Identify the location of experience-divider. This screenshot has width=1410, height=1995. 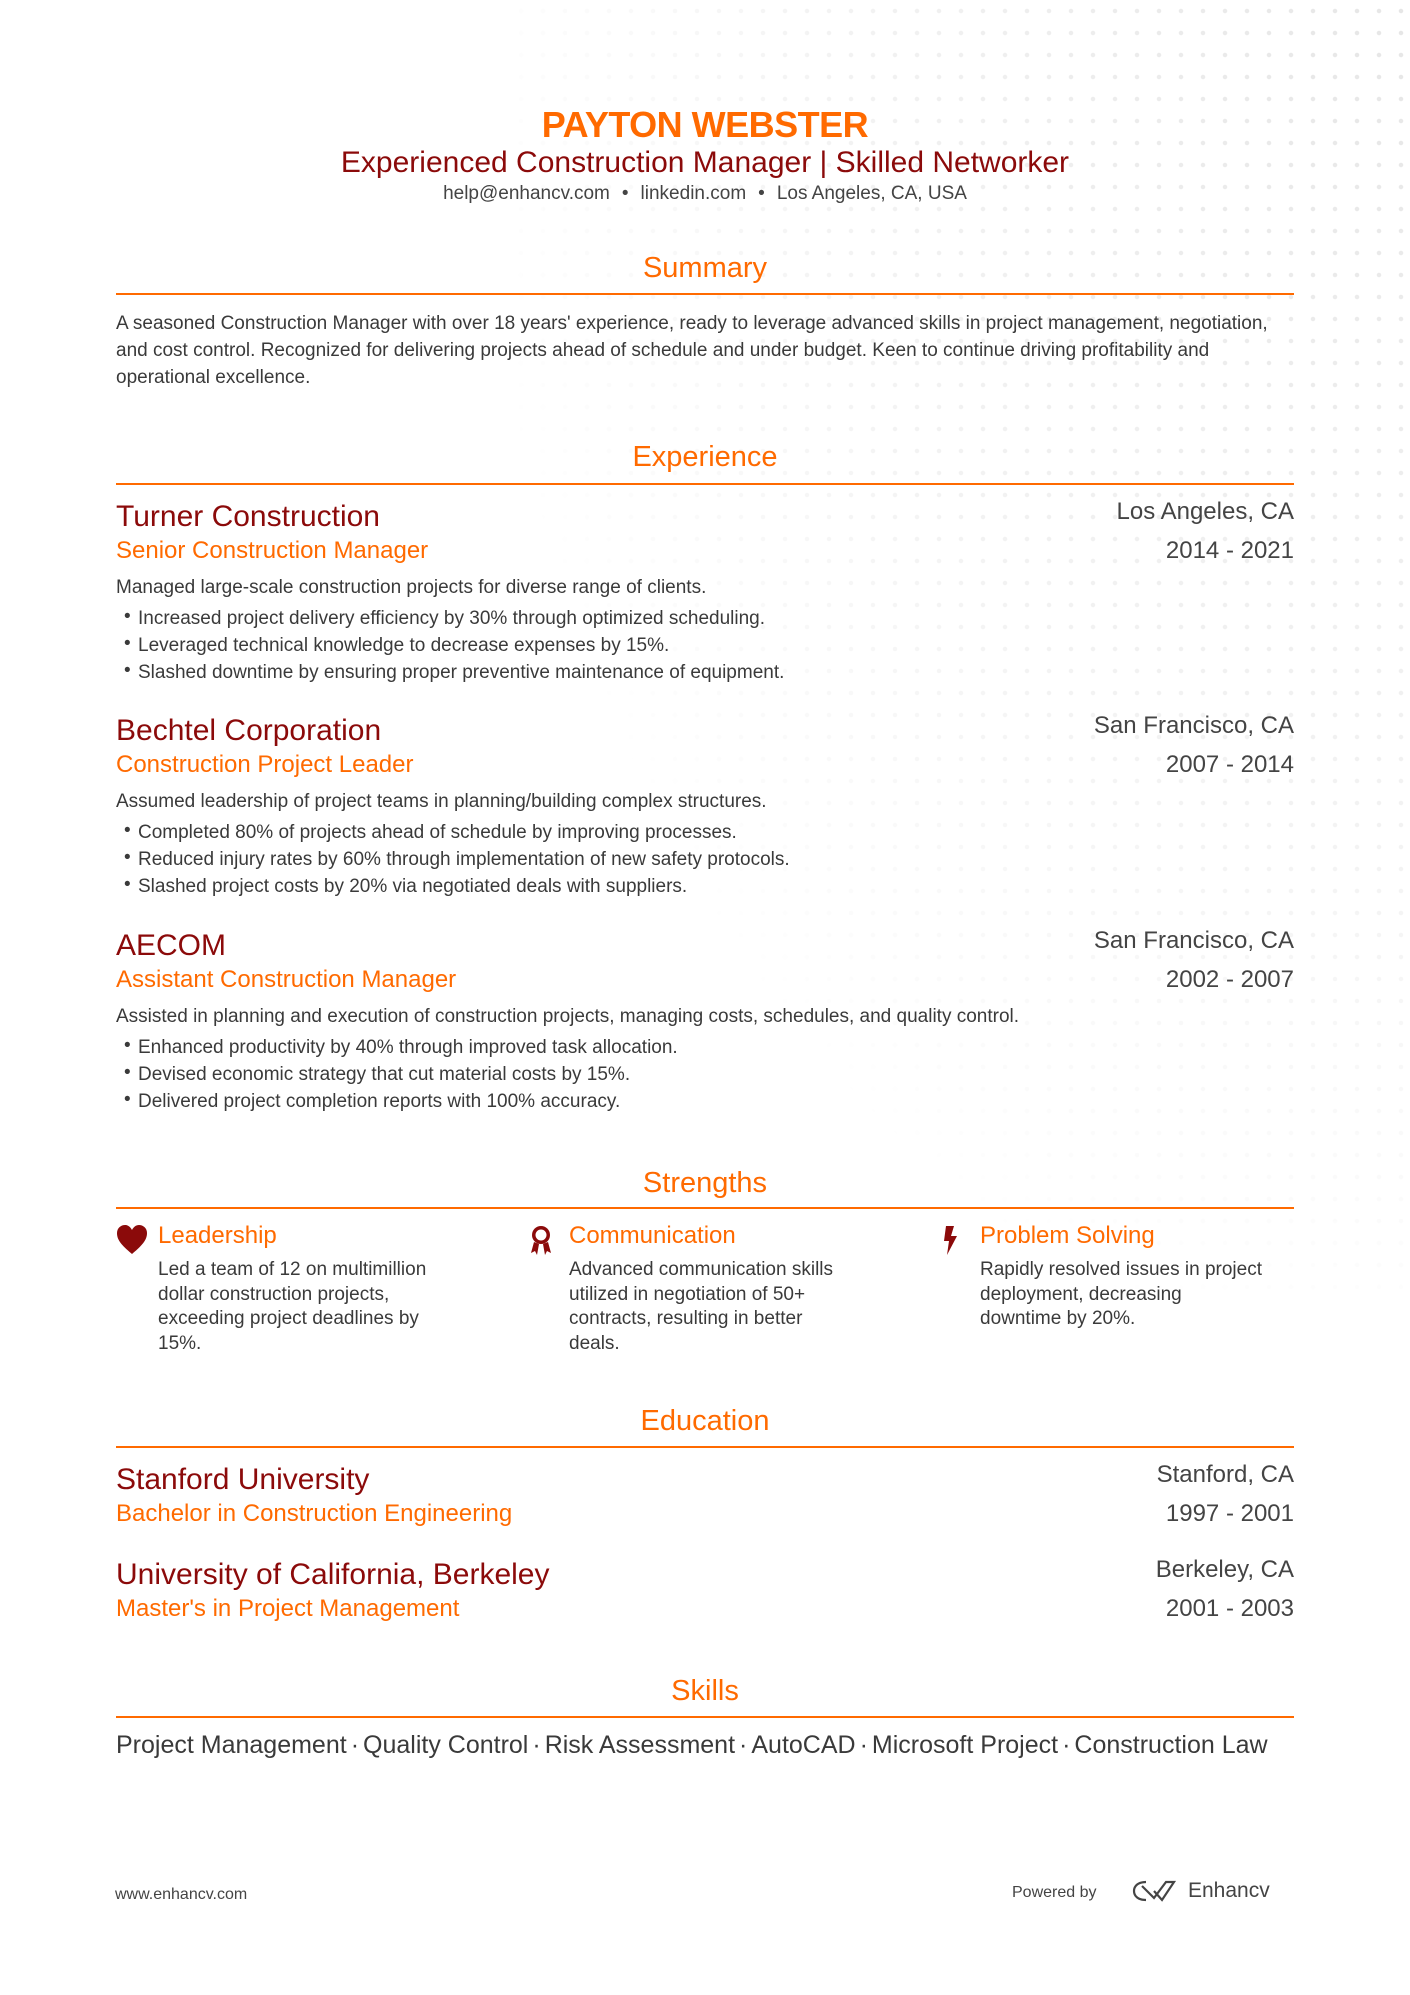
(705, 484).